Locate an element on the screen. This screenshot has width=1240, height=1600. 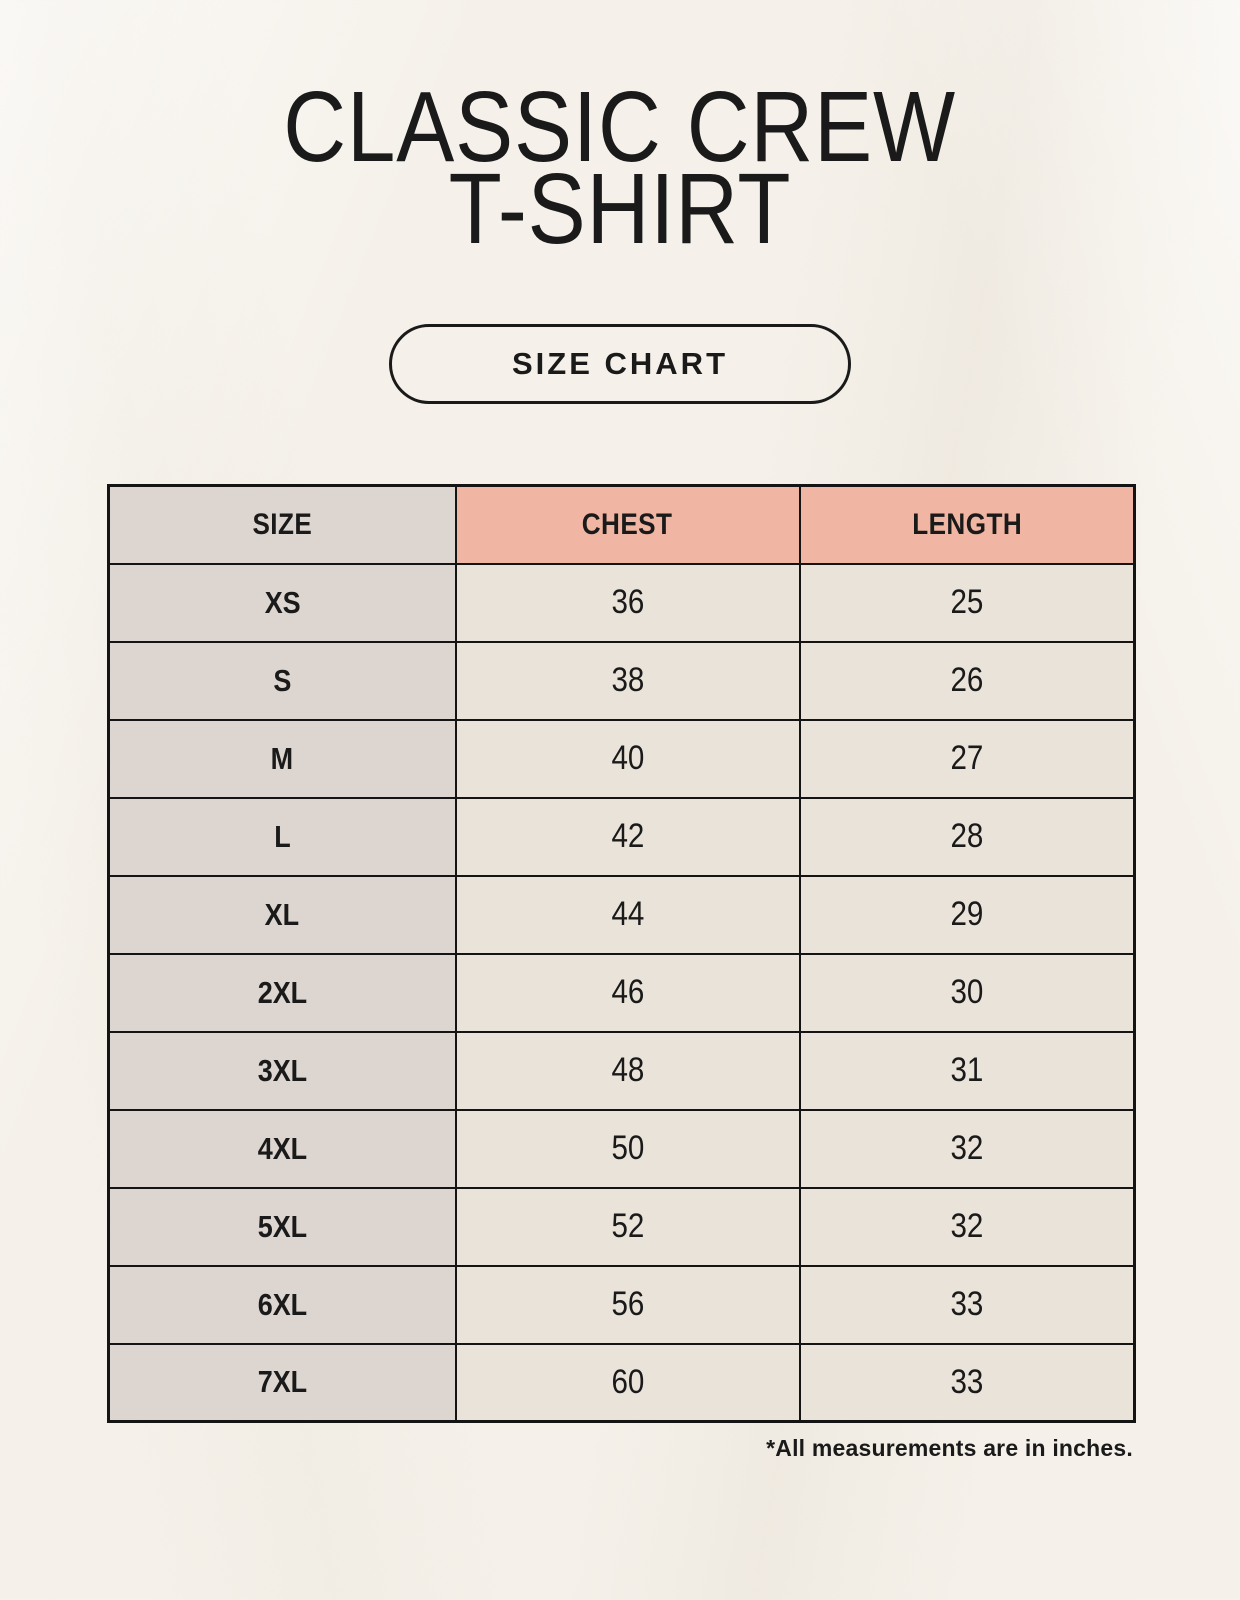
chest-cell: 52 is located at coordinates (627, 1226).